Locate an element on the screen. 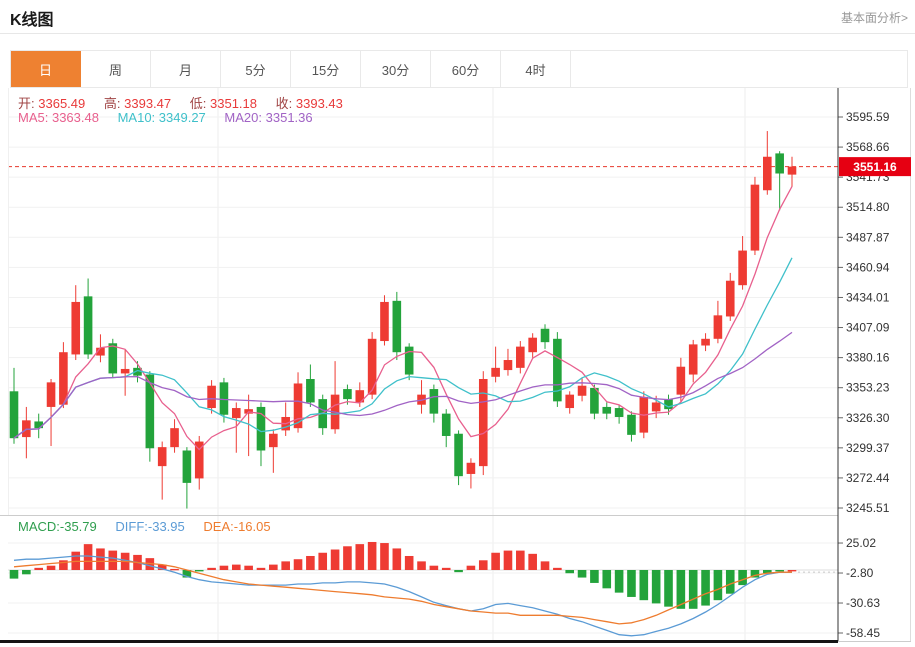 This screenshot has width=915, height=647. open-value: 开: 3365.49 is located at coordinates (52, 103).